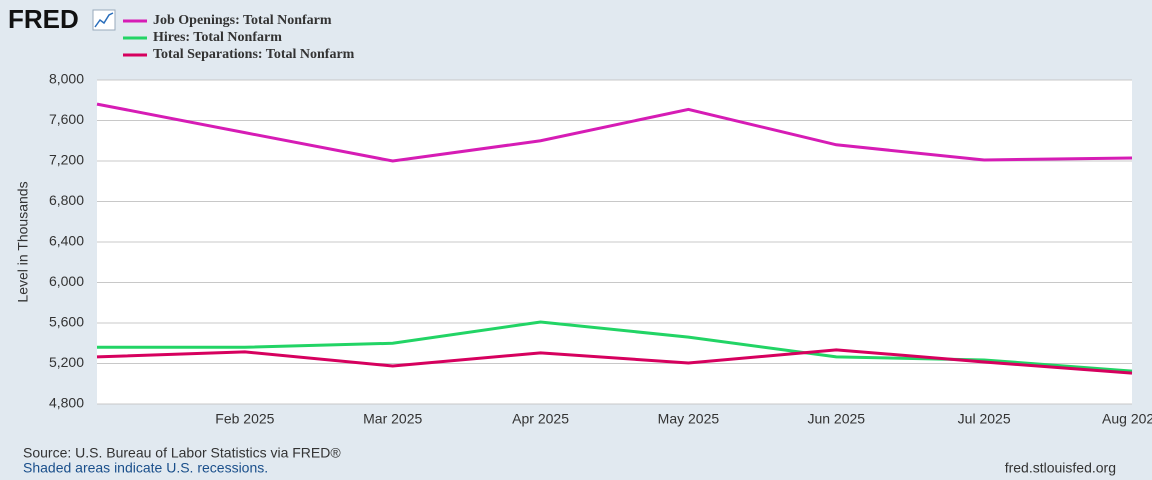 The height and width of the screenshot is (480, 1152). Describe the element at coordinates (689, 419) in the screenshot. I see `x-tick-label: May 2025` at that location.